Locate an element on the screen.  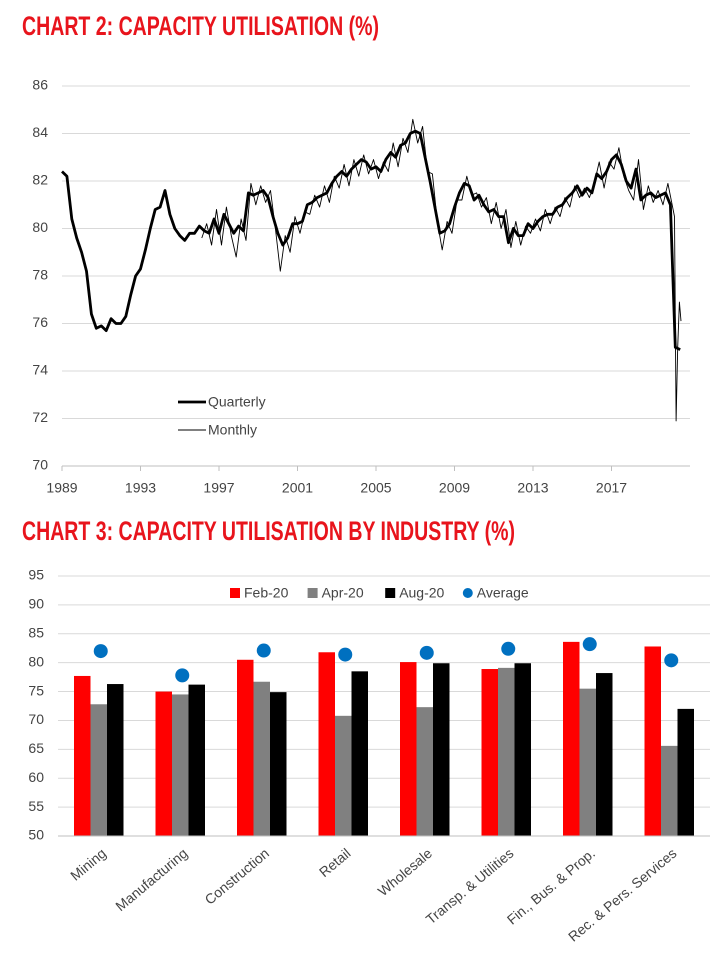
x-tick-label: 2005 is located at coordinates (375, 488).